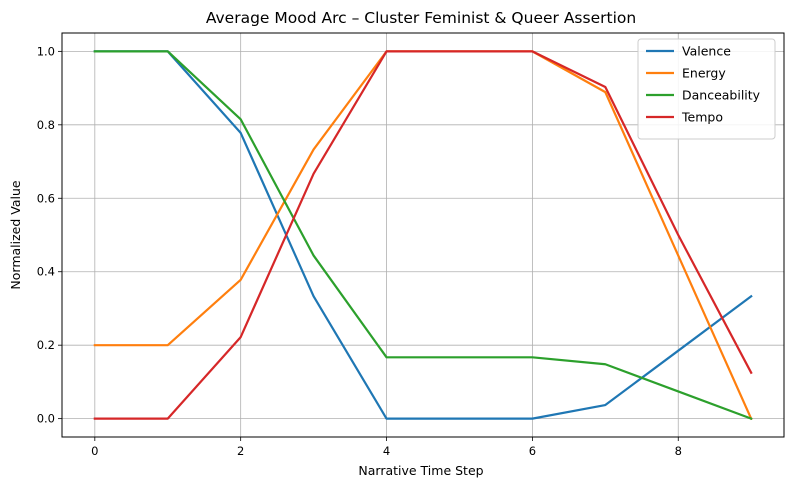 This screenshot has width=790, height=490. Describe the element at coordinates (386, 451) in the screenshot. I see `x-tick-label: 4` at that location.